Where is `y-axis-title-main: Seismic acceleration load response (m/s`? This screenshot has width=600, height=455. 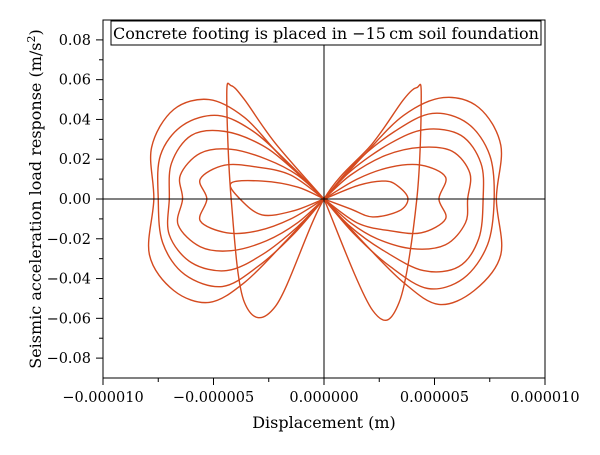 y-axis-title-main: Seismic acceleration load response (m/s is located at coordinates (35, 205).